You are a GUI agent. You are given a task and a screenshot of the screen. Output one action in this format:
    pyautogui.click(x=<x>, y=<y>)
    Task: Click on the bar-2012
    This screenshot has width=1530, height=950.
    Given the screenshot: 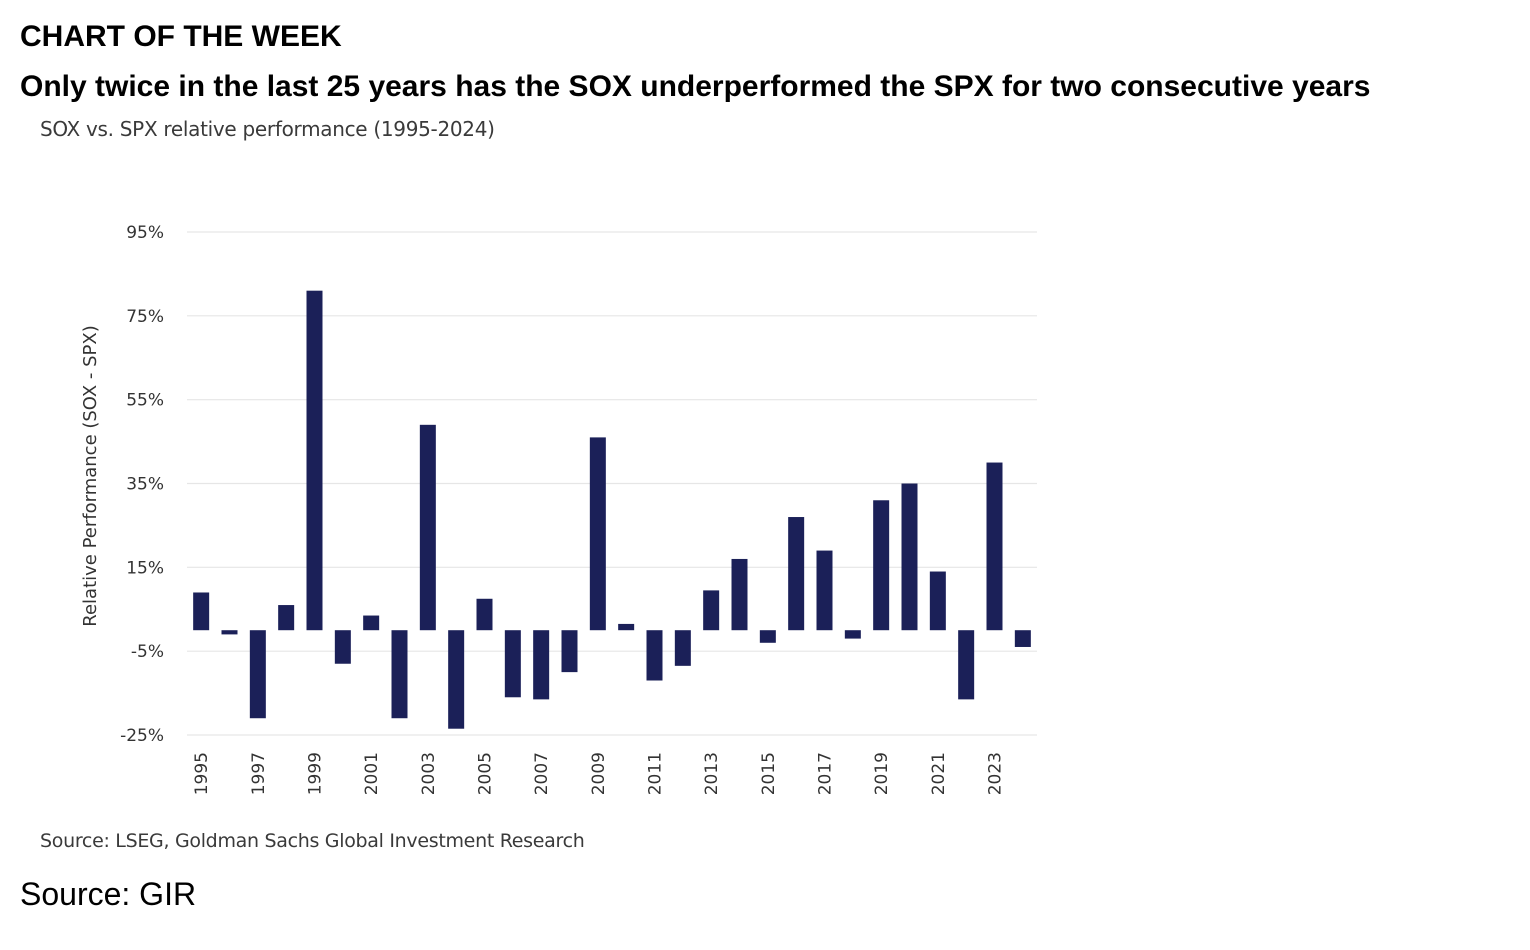 What is the action you would take?
    pyautogui.click(x=682, y=648)
    